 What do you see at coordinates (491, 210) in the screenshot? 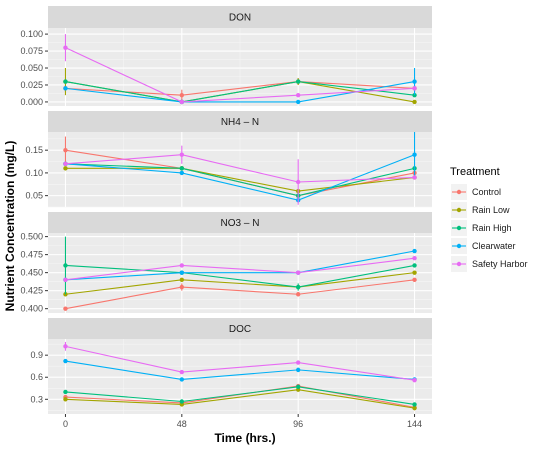
I see `legend-label: Rain Low` at bounding box center [491, 210].